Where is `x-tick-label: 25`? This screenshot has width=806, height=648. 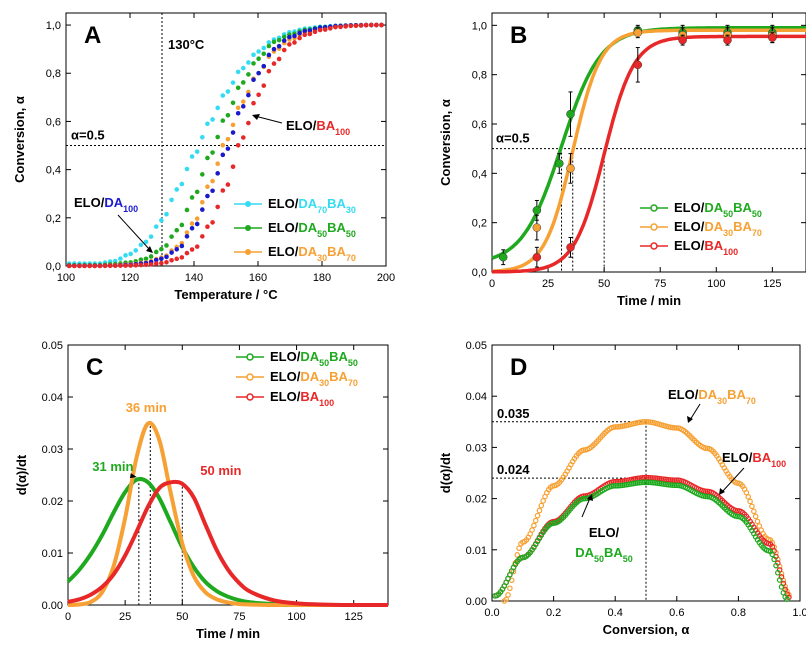
x-tick-label: 25 is located at coordinates (548, 284).